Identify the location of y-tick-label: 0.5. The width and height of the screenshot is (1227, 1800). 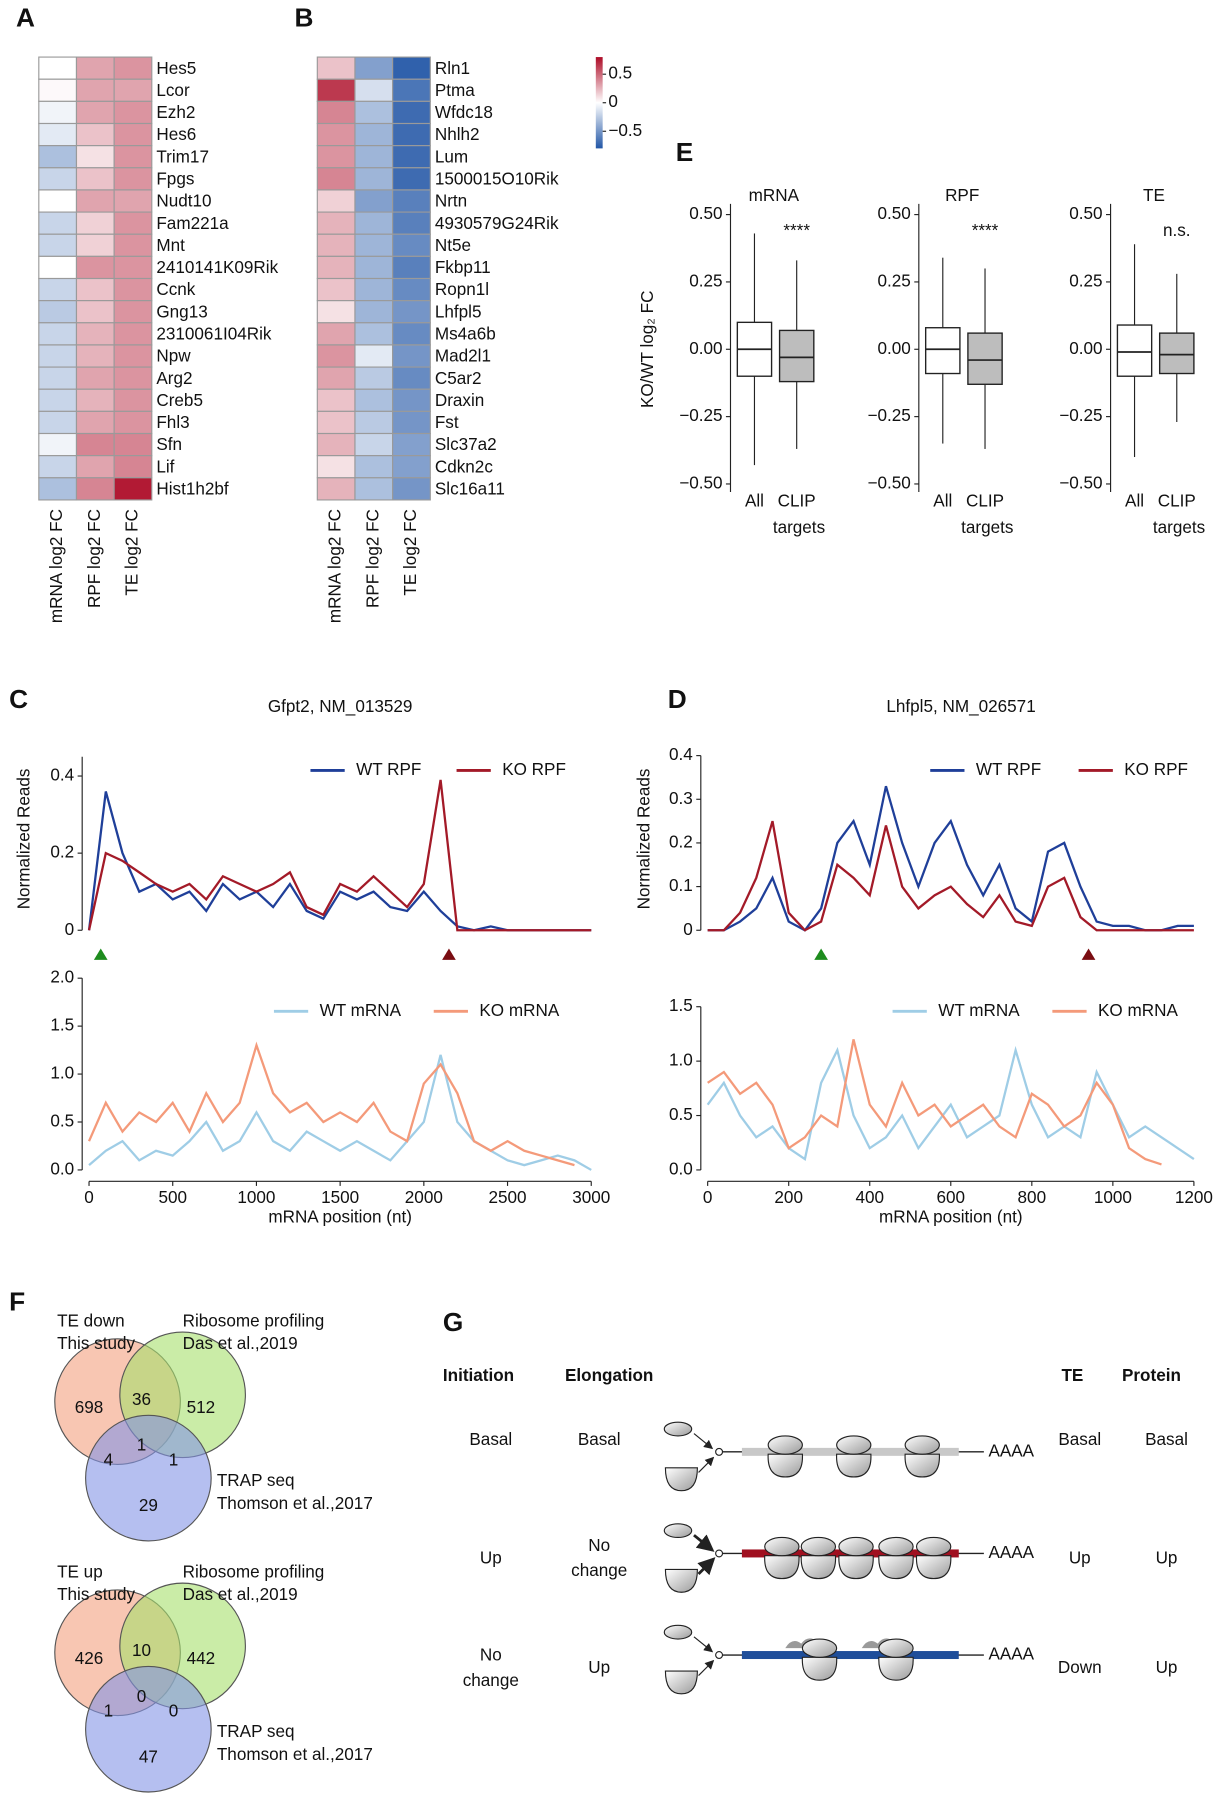
(681, 1114).